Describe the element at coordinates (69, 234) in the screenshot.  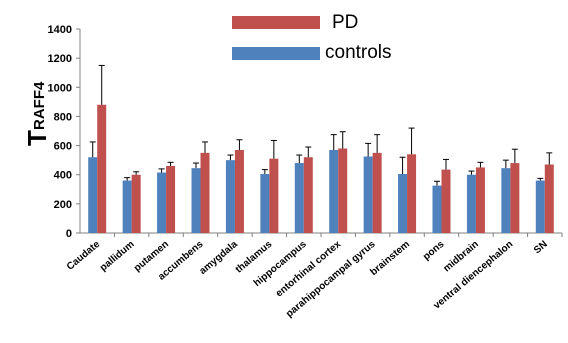
I see `y-tick-label: 0` at that location.